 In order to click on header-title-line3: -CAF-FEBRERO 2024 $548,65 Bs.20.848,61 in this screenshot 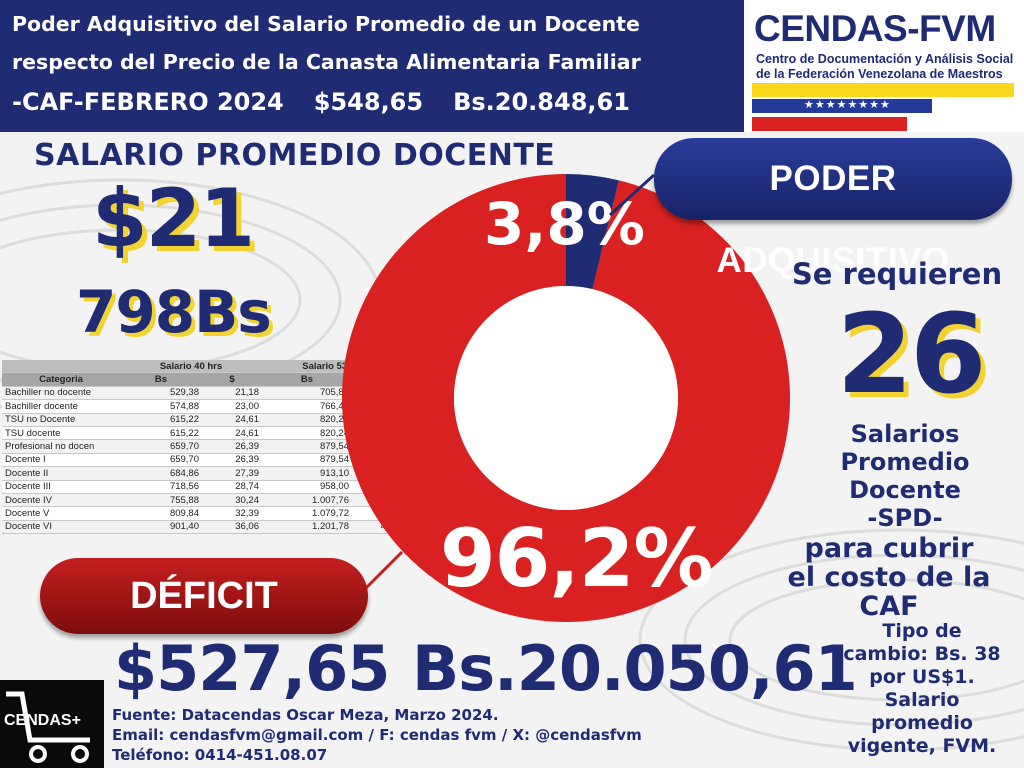, I will do `click(336, 102)`.